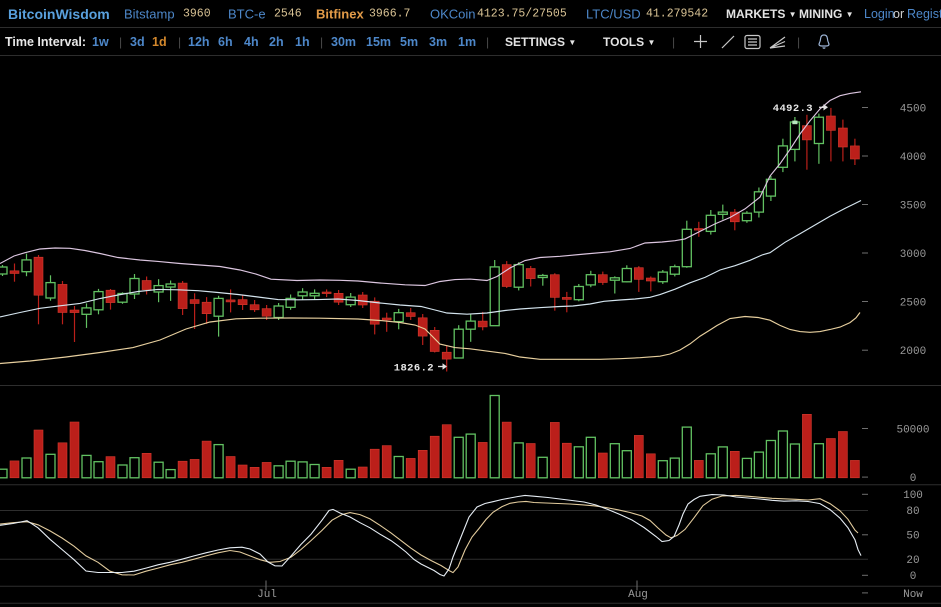 The width and height of the screenshot is (941, 607). What do you see at coordinates (912, 512) in the screenshot?
I see `svg-text: 80` at bounding box center [912, 512].